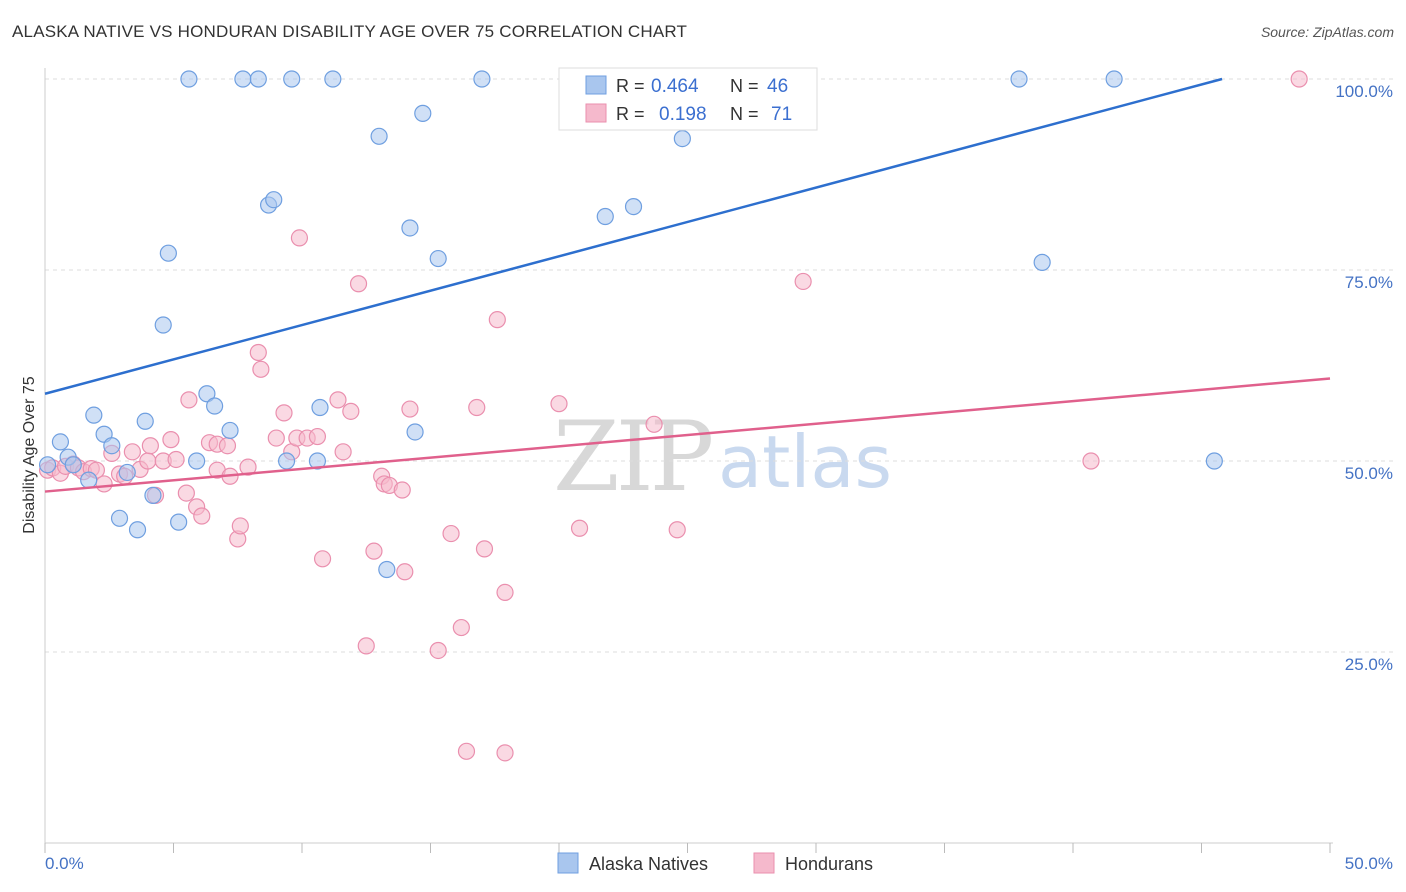 The image size is (1406, 892). Describe the element at coordinates (764, 863) in the screenshot. I see `bottom-legend-swatch-hondurans` at that location.